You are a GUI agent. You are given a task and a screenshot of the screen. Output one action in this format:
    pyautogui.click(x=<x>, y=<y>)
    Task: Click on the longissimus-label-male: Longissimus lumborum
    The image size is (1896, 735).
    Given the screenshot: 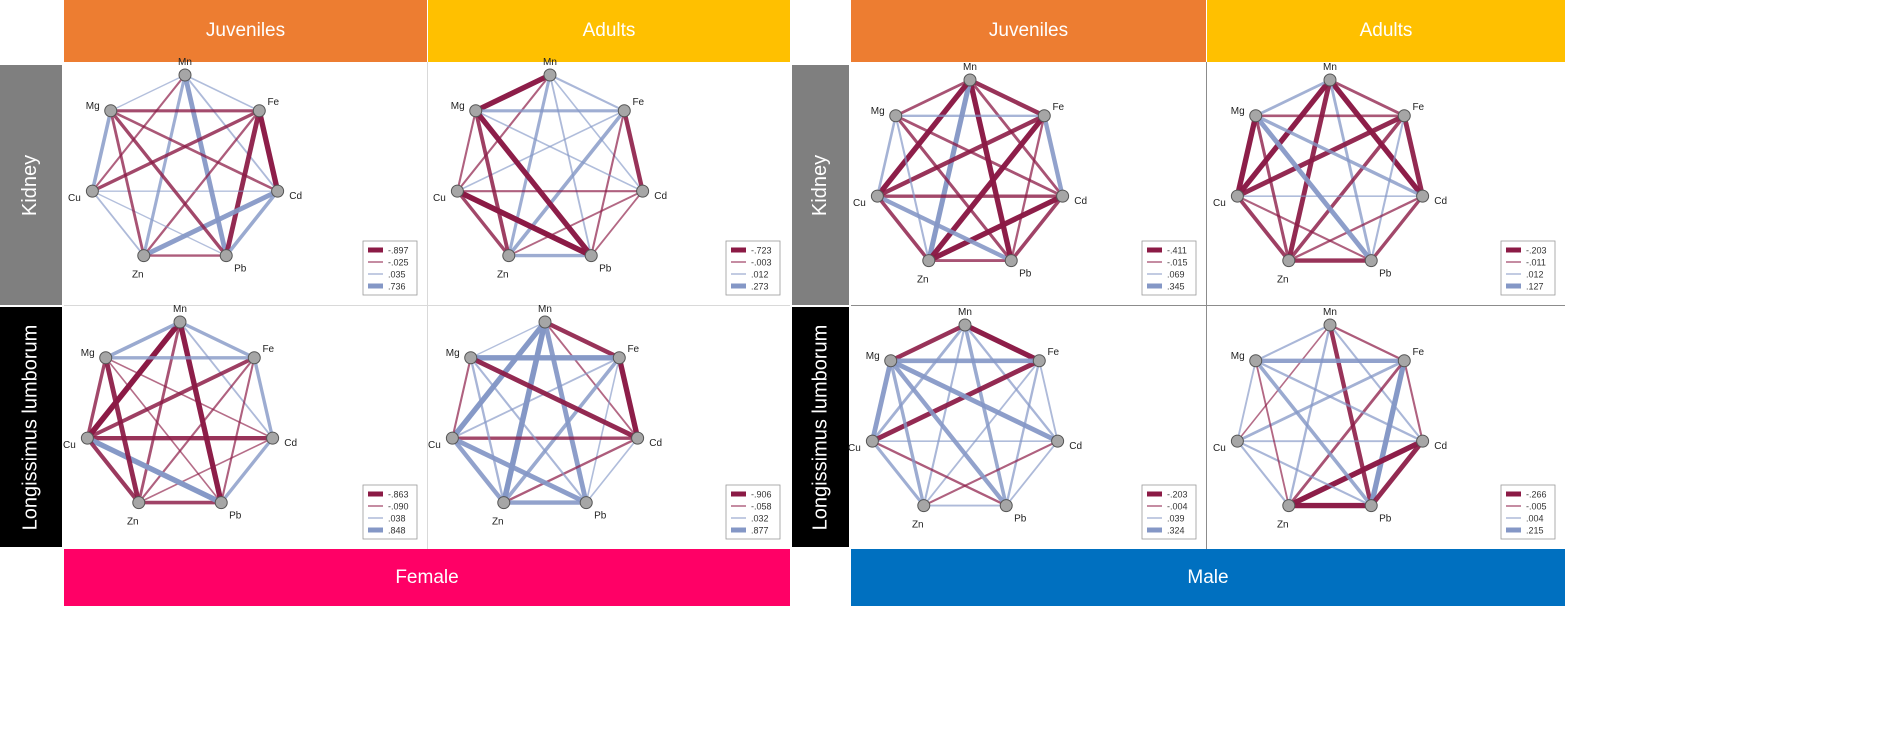 What is the action you would take?
    pyautogui.click(x=820, y=427)
    